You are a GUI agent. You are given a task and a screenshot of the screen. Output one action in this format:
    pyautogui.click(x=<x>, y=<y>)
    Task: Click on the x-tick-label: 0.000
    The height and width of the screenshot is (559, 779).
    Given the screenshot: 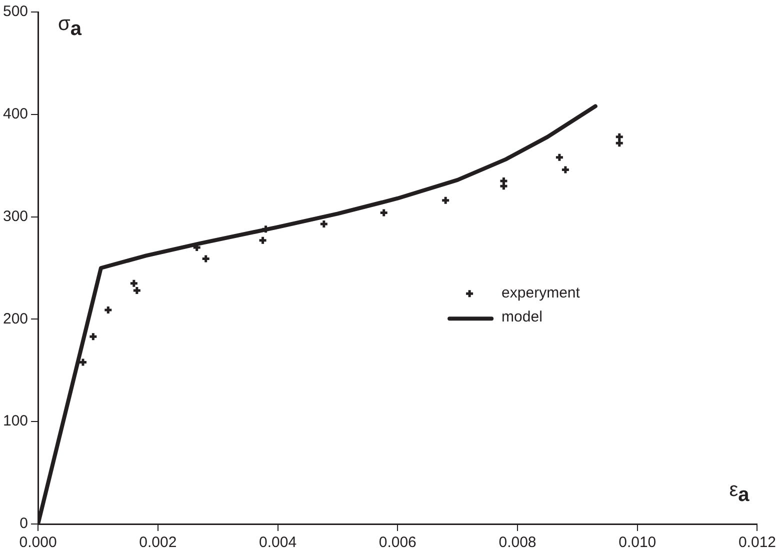 What is the action you would take?
    pyautogui.click(x=38, y=543)
    